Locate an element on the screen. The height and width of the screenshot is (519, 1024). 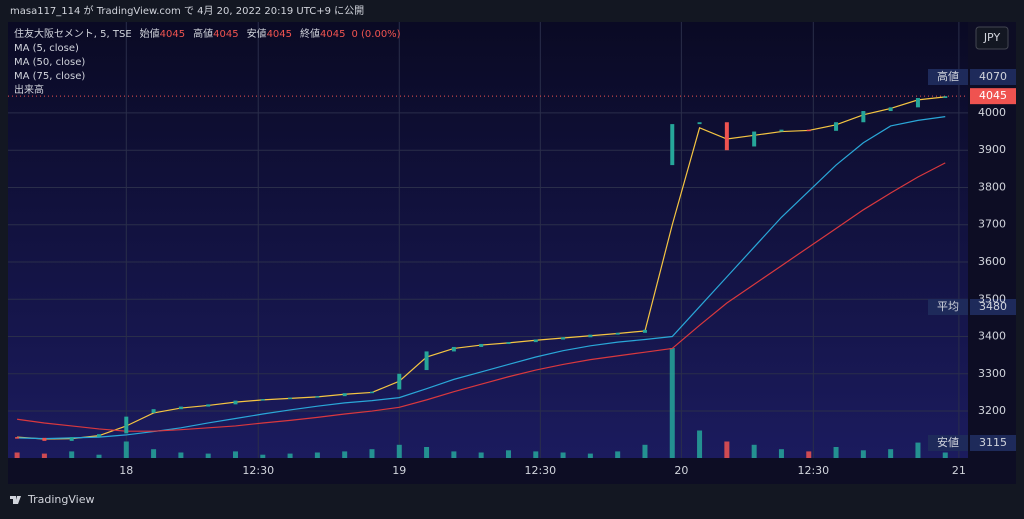
currency: JPY is located at coordinates (992, 37).